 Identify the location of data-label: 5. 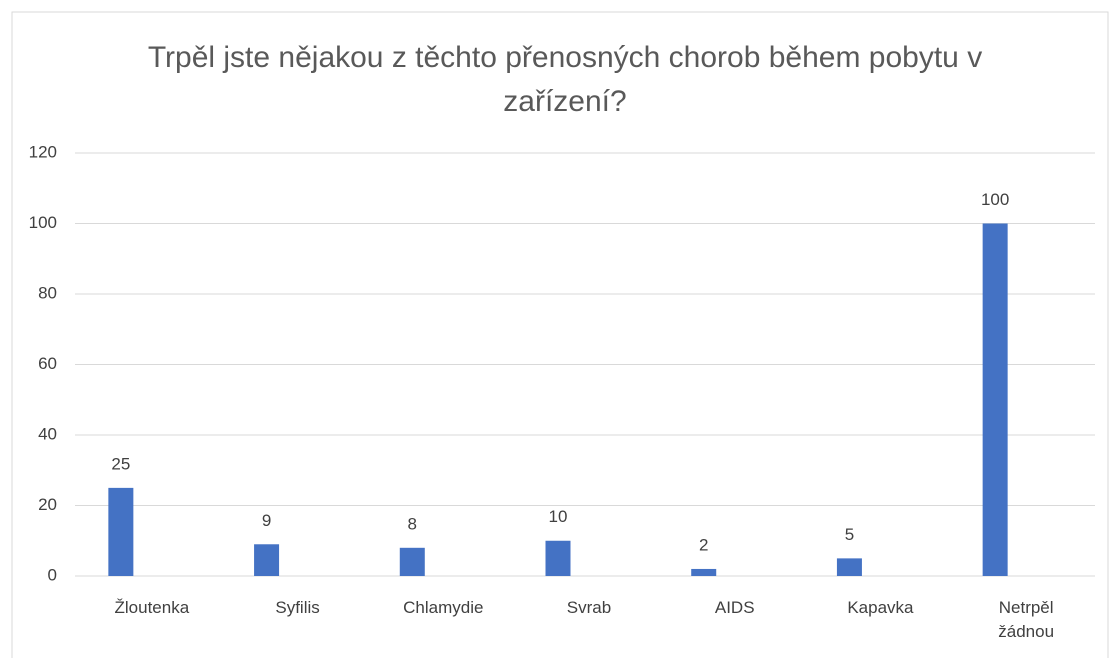
(849, 534).